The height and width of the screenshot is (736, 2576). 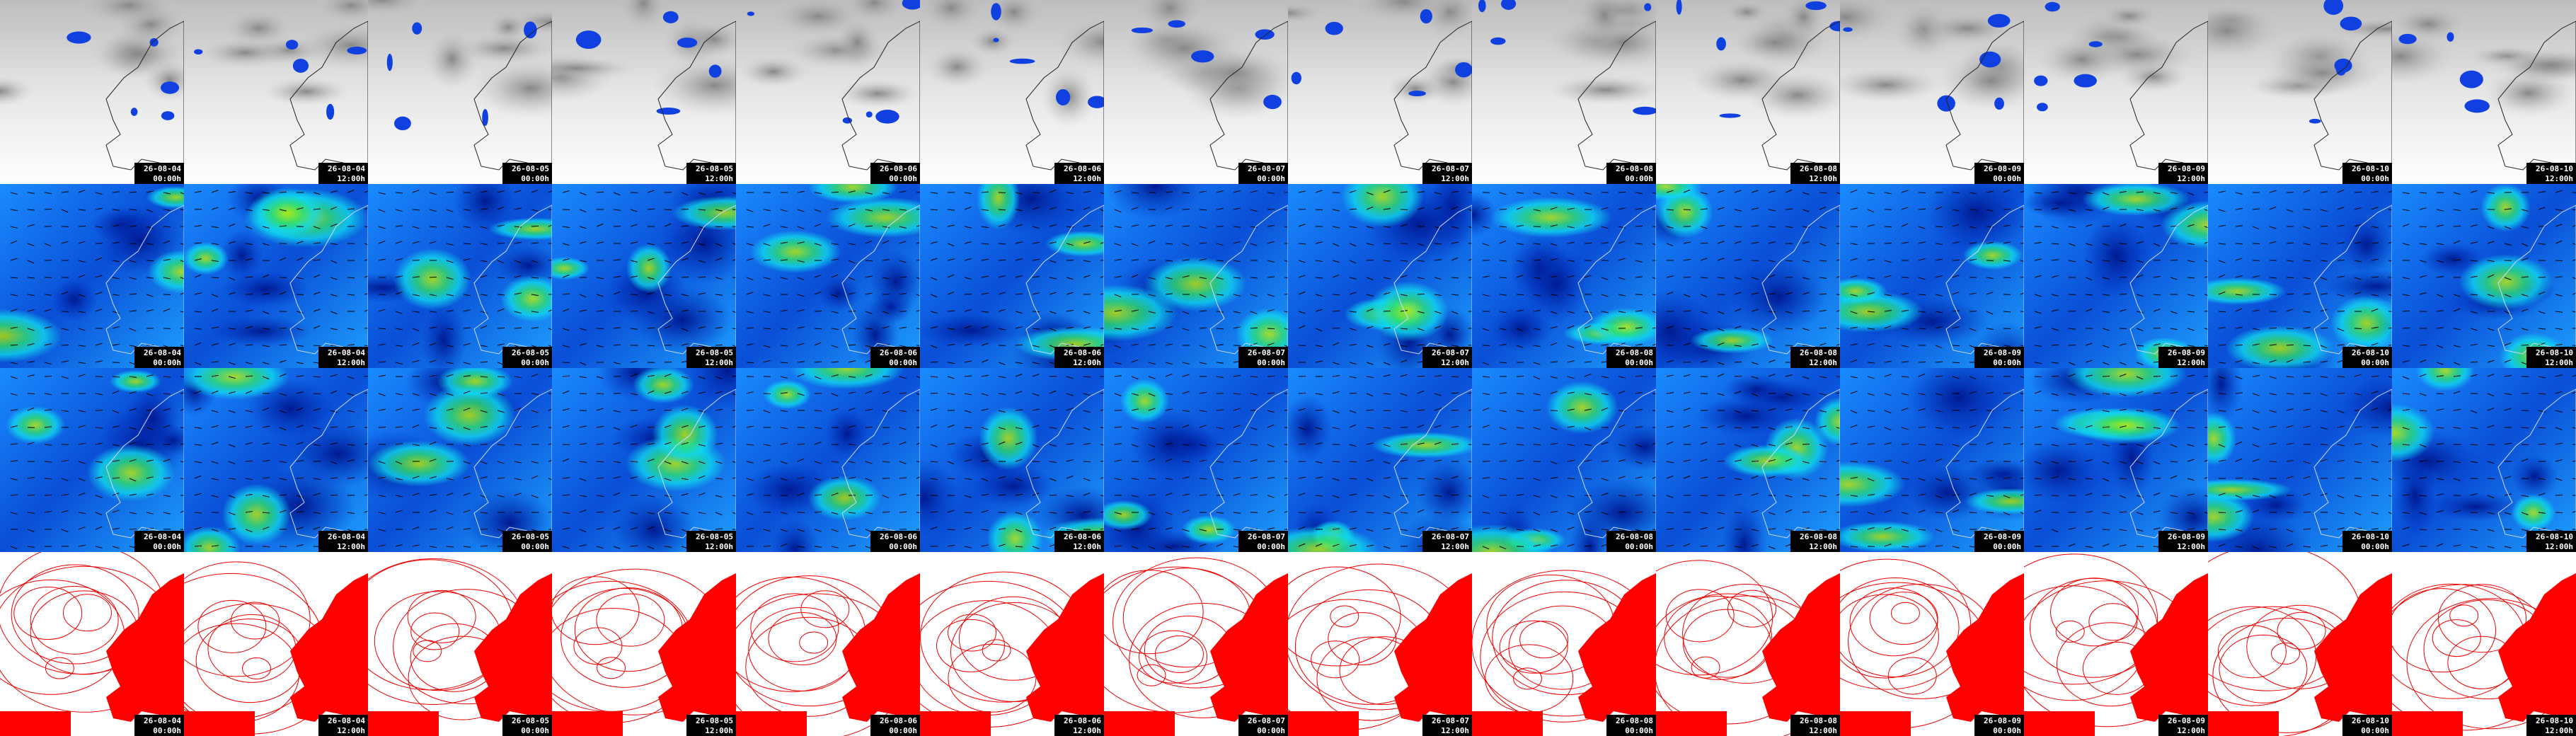 I want to click on date-label: 26-08-04, so click(x=163, y=536).